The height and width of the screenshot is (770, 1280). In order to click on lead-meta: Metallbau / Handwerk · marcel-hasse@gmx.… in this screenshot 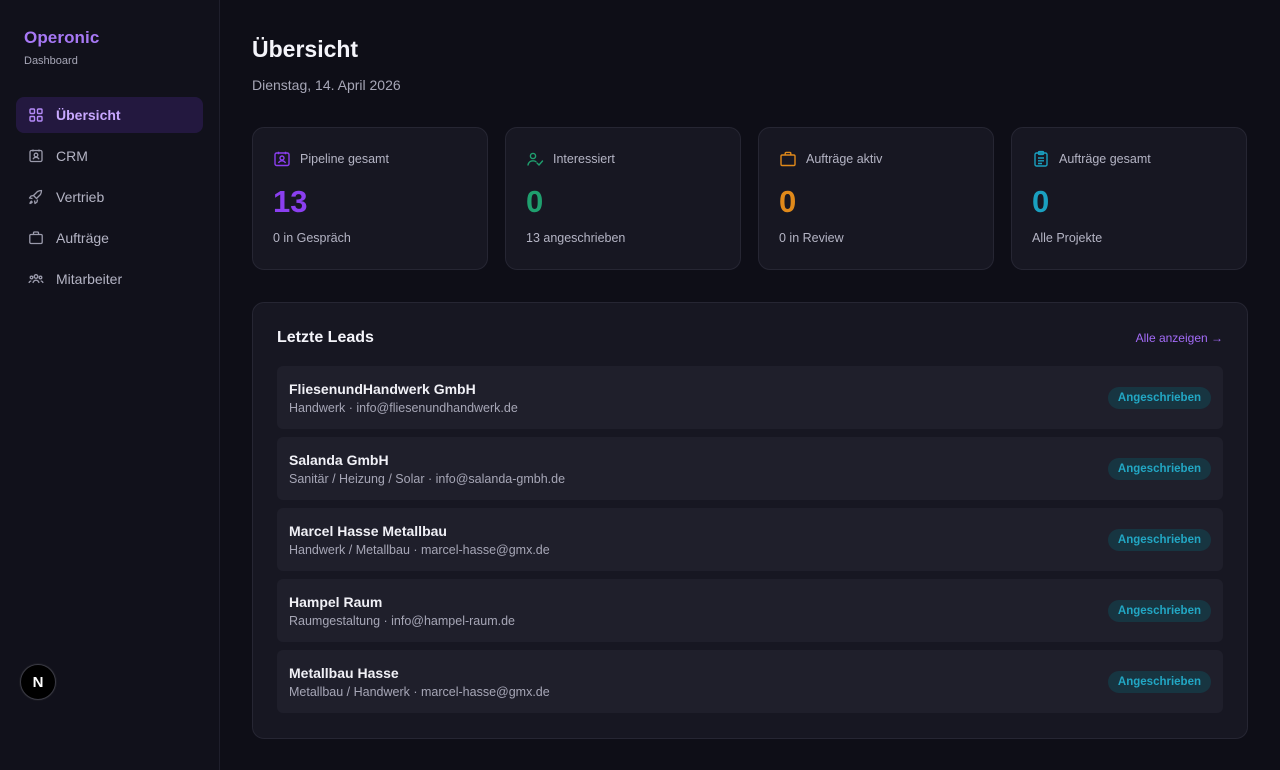, I will do `click(419, 691)`.